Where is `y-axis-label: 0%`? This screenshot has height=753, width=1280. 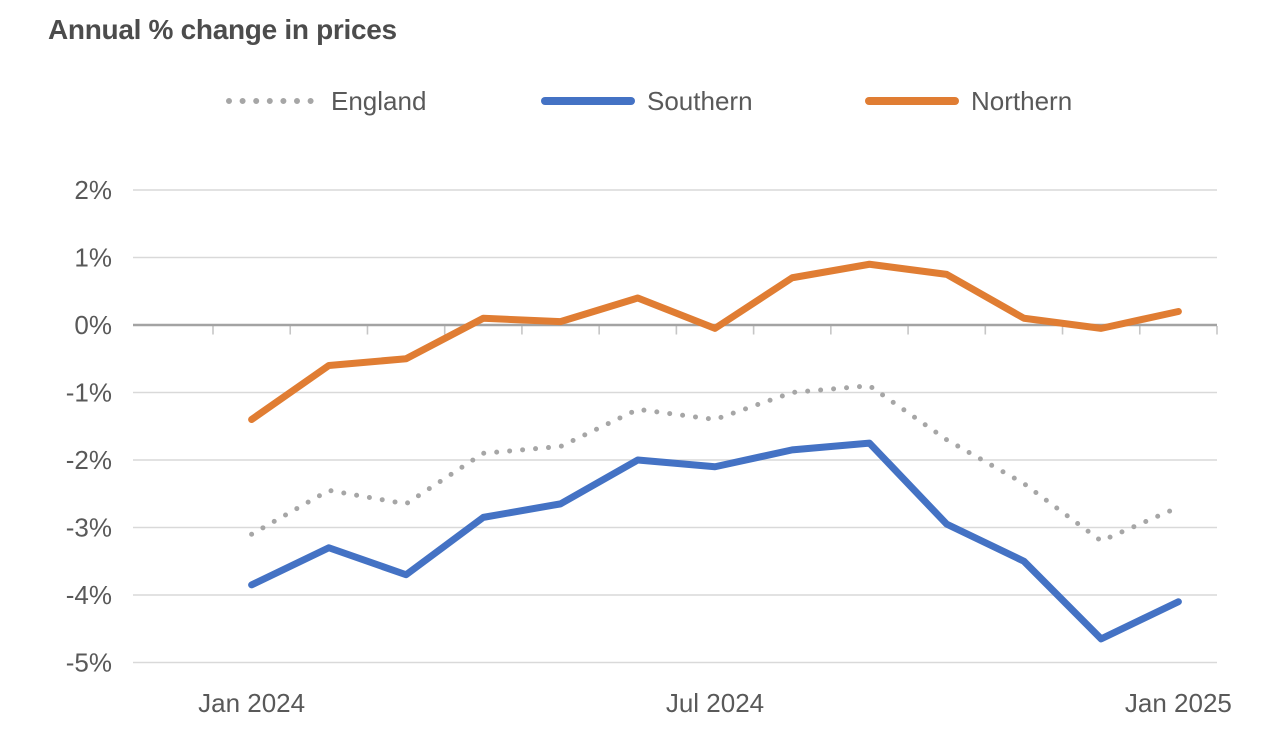
y-axis-label: 0% is located at coordinates (93, 325).